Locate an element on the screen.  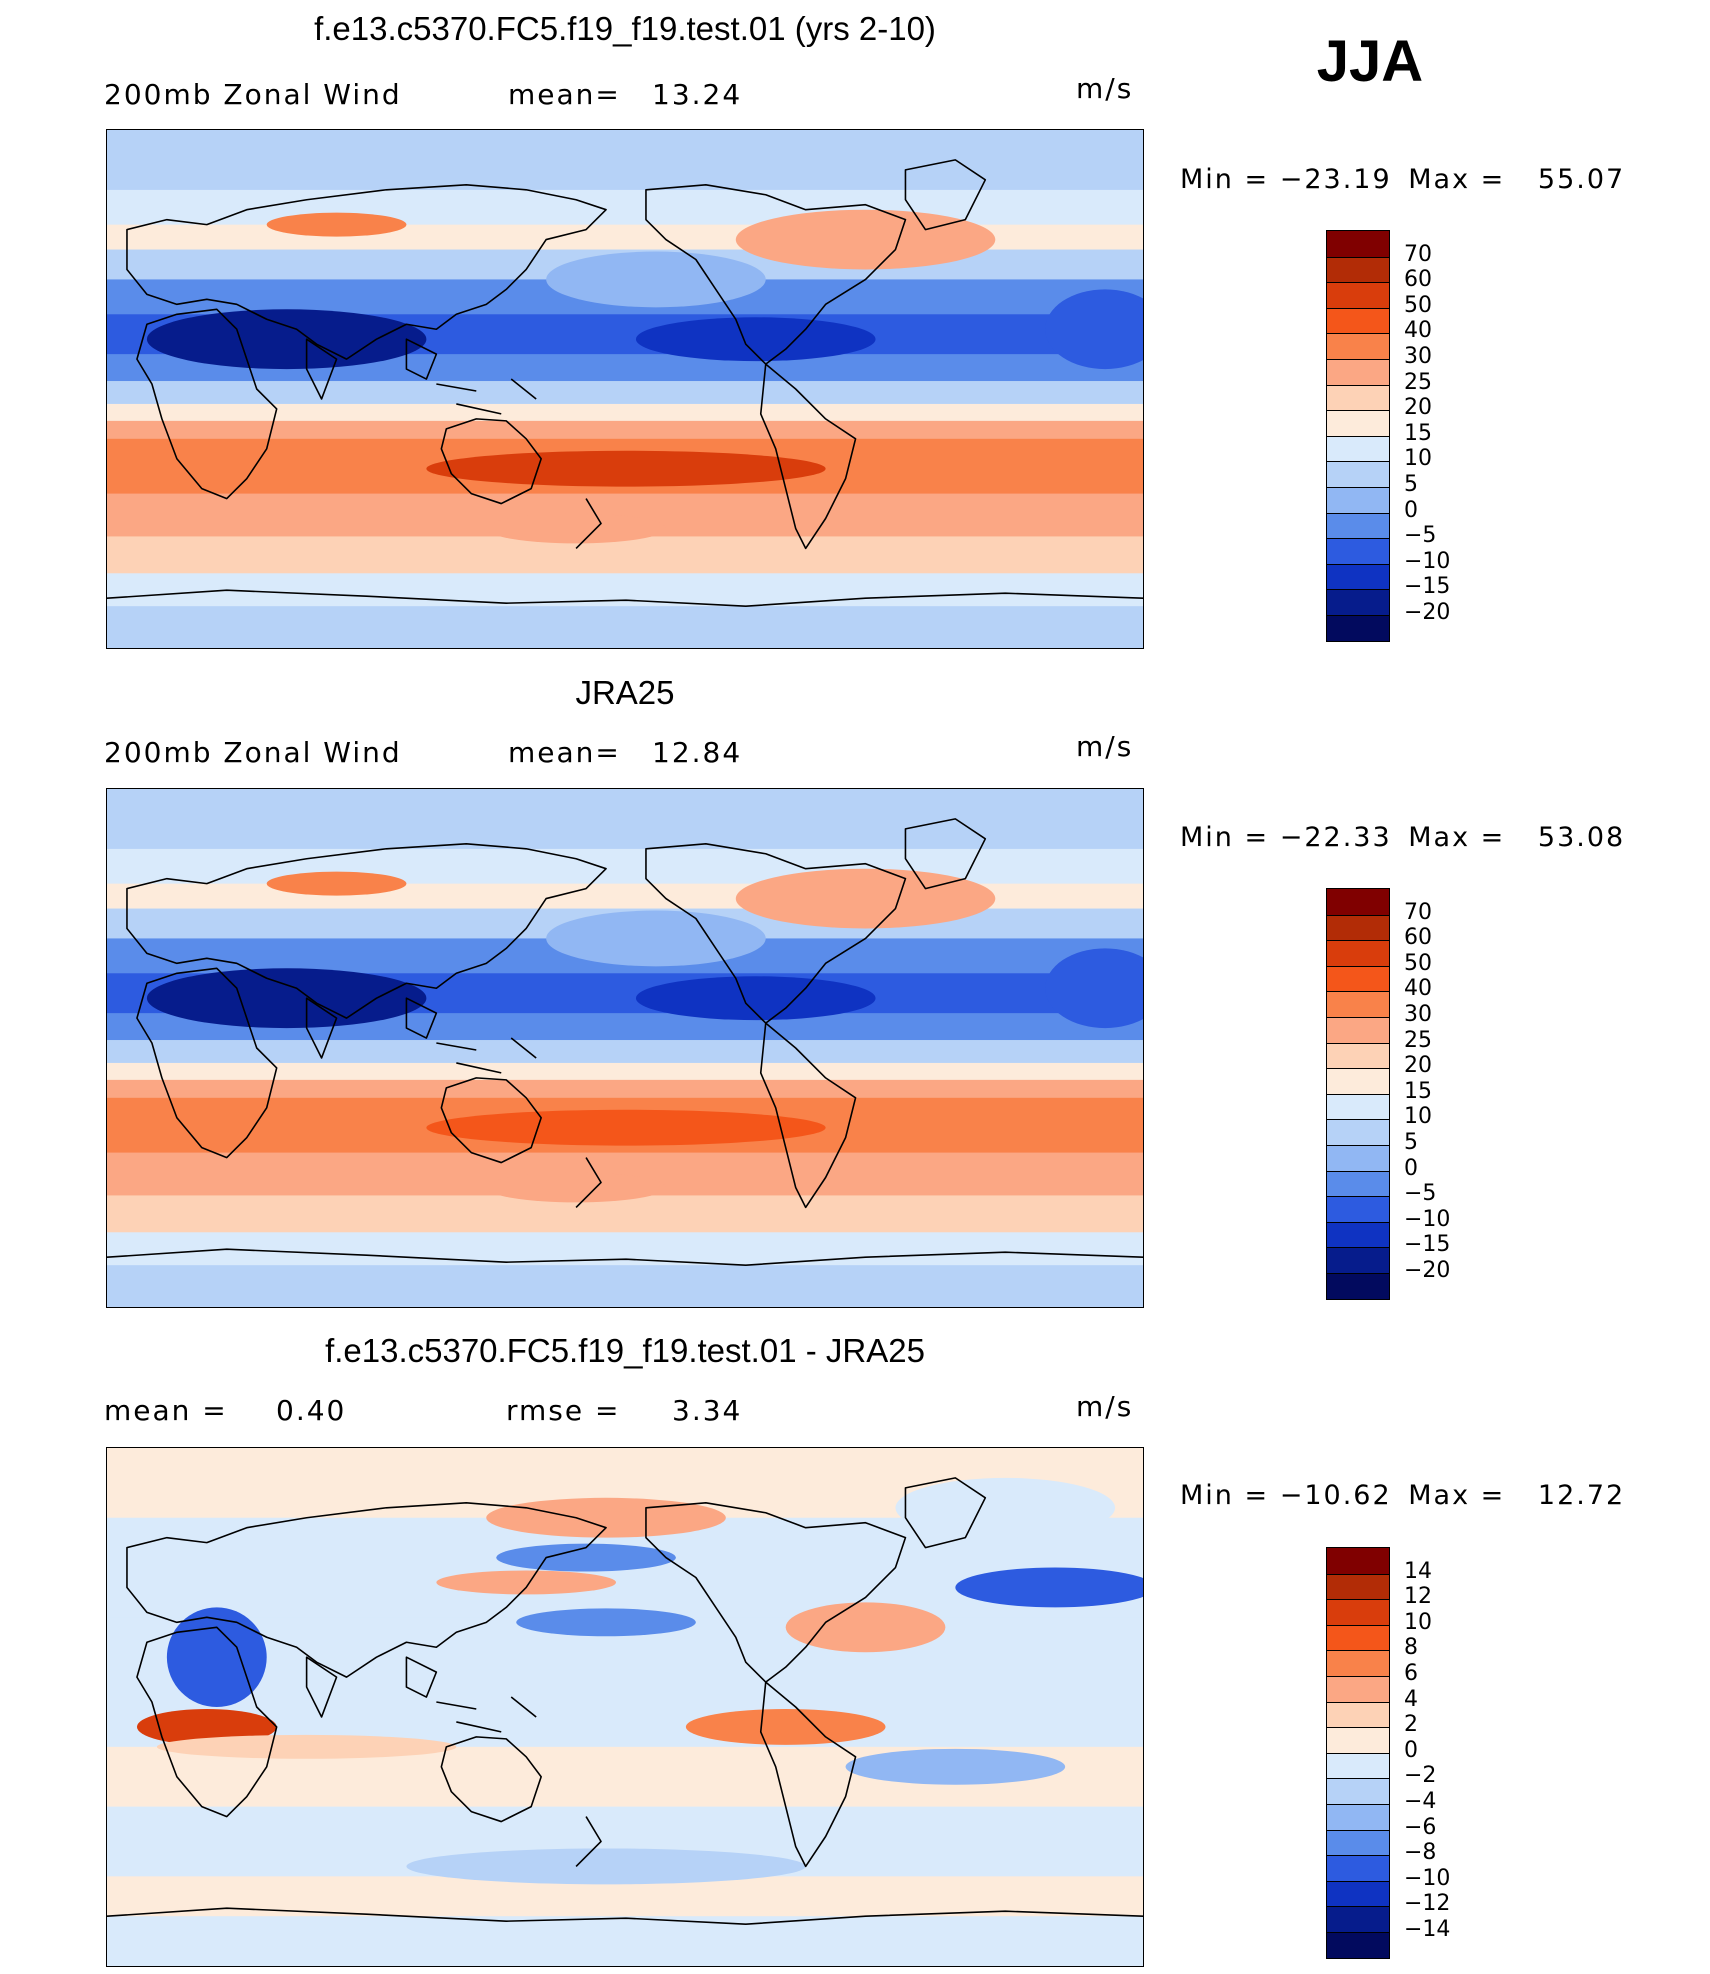
colorbar-tick-label: −6 is located at coordinates (1420, 1827).